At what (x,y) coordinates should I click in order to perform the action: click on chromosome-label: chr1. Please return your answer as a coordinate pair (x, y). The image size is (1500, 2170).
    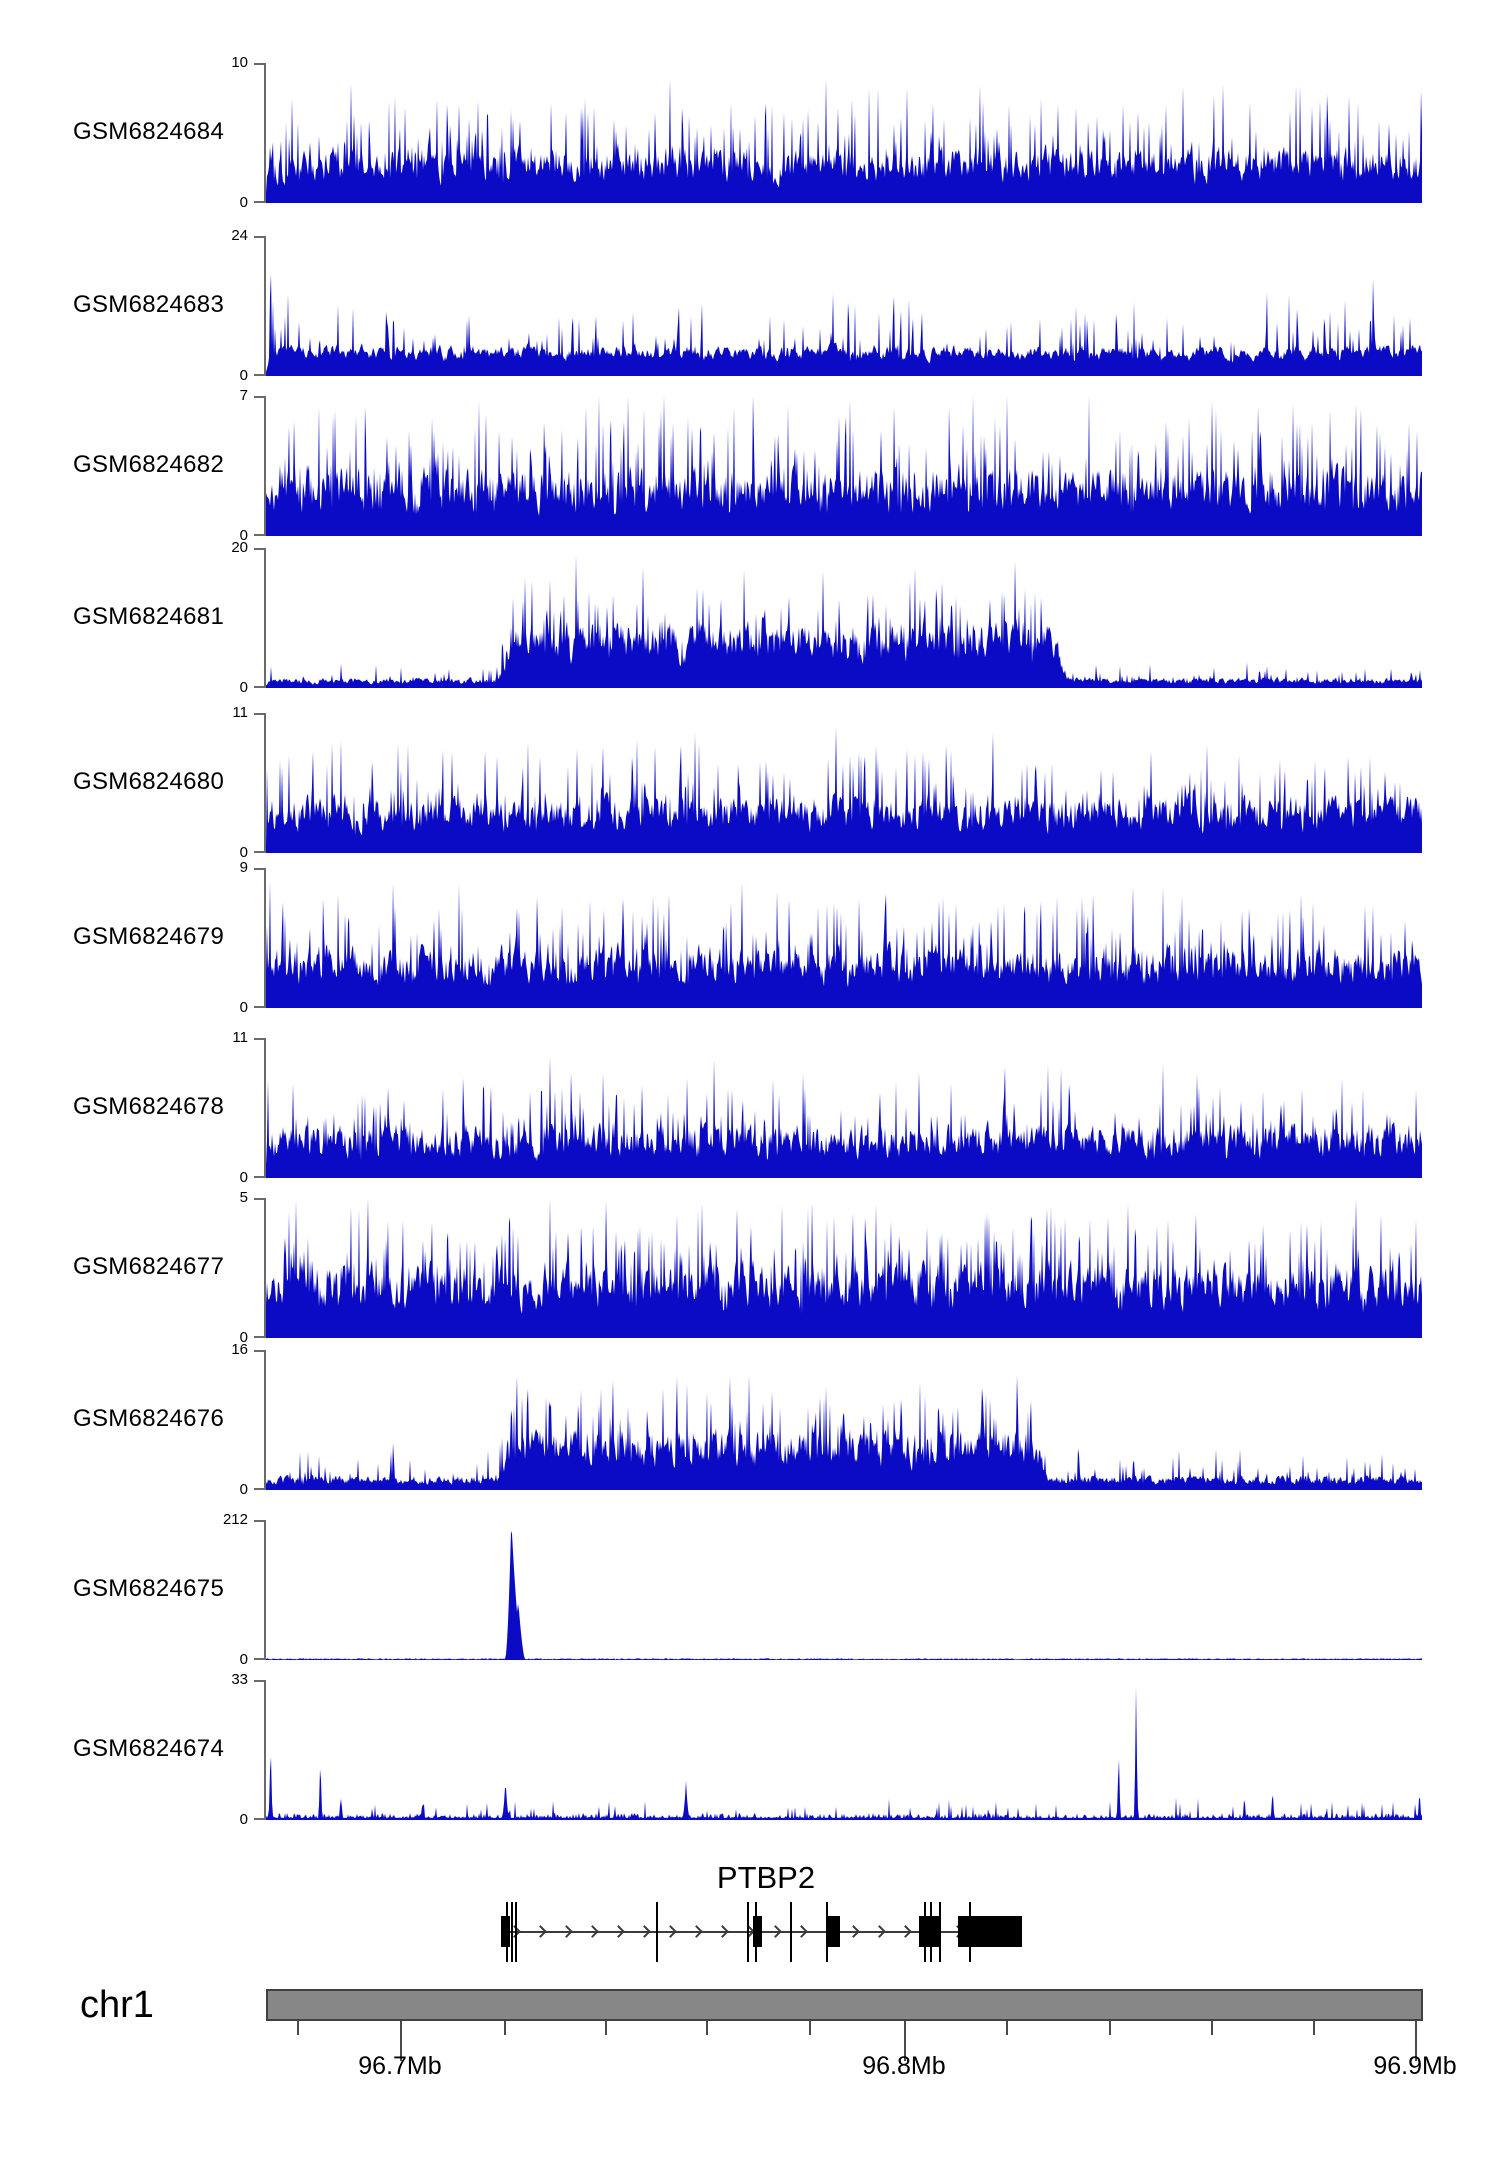
    Looking at the image, I should click on (117, 2005).